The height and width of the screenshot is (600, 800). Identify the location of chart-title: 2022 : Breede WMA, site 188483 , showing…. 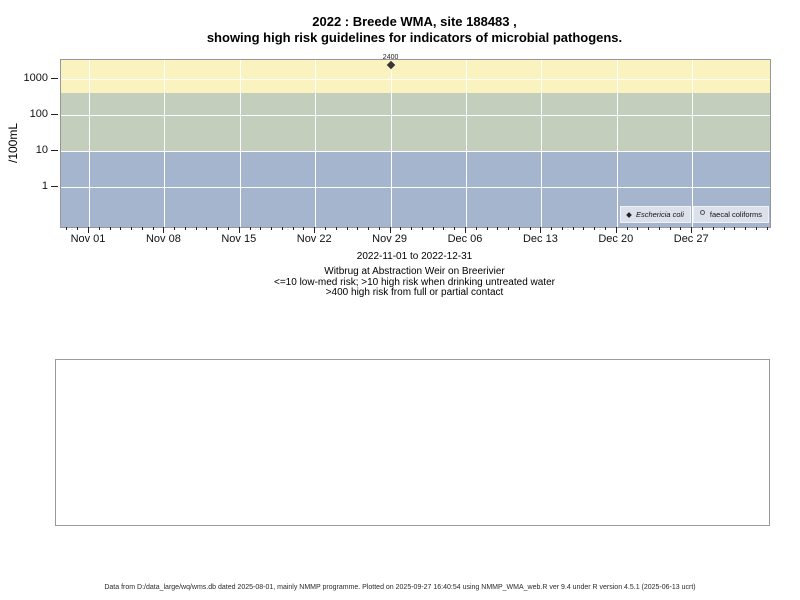
(414, 30).